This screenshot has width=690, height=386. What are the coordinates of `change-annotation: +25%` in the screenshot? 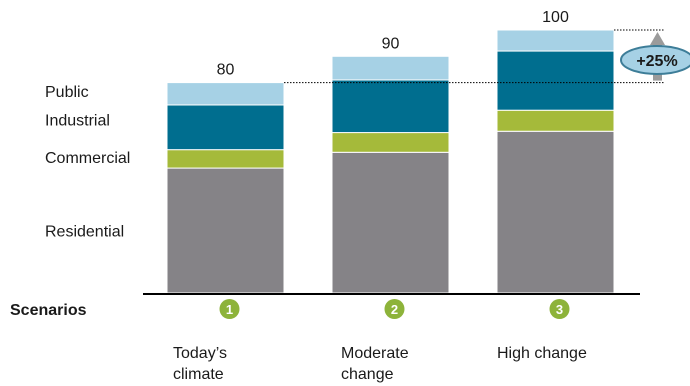 It's located at (487, 56).